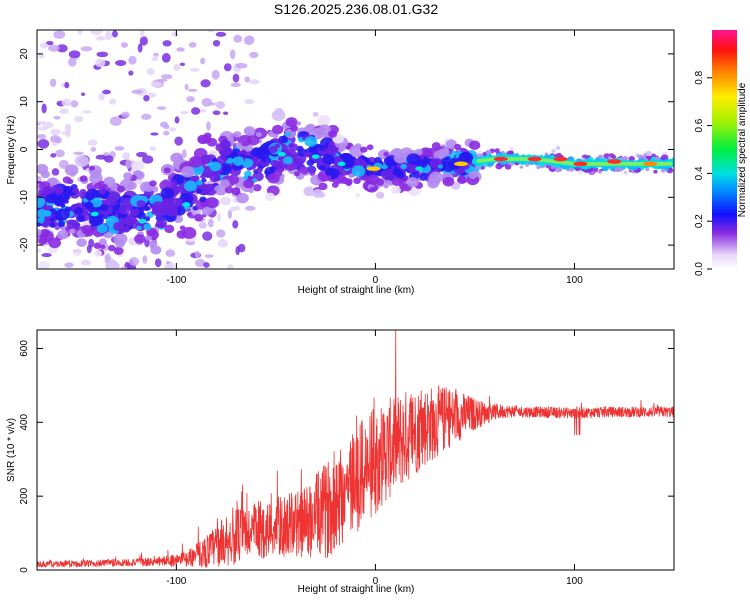 This screenshot has width=750, height=600. Describe the element at coordinates (356, 290) in the screenshot. I see `spectrogram-x-label: Height of straight line (km)` at that location.